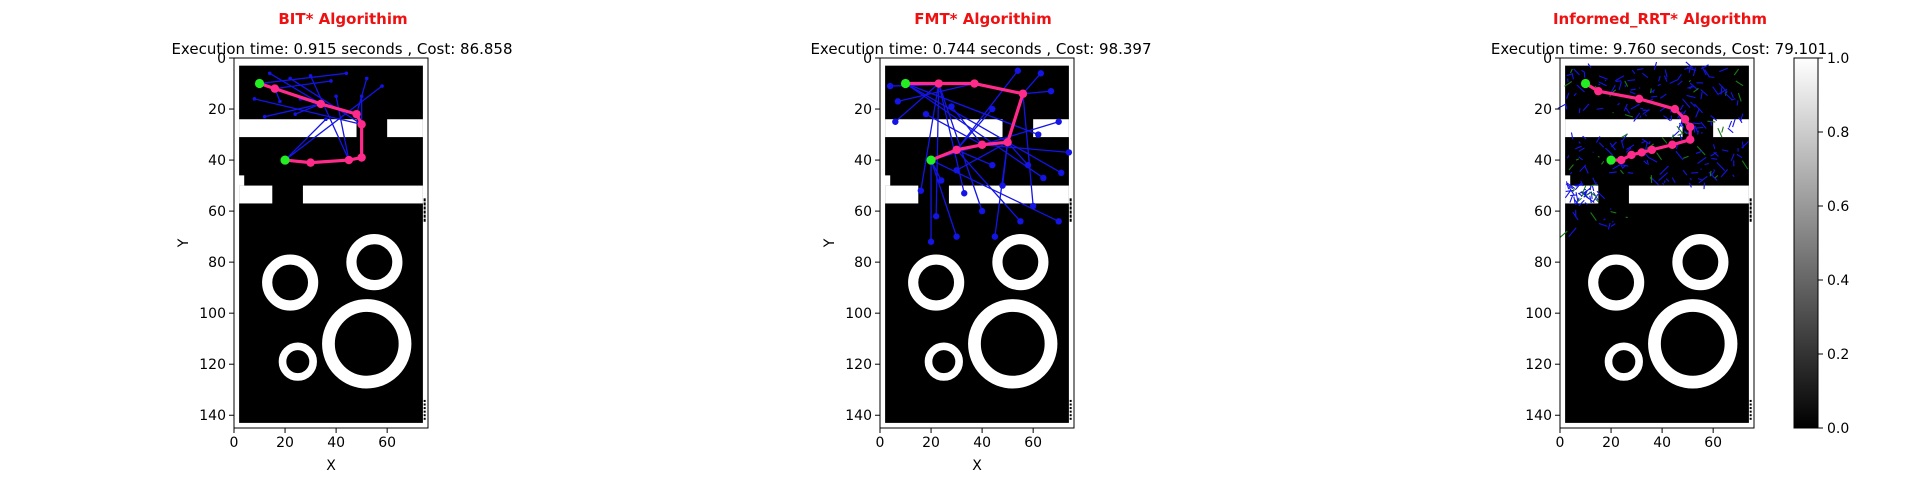 This screenshot has height=480, width=1920. Describe the element at coordinates (830, 243) in the screenshot. I see `y-axis-label: Y` at that location.